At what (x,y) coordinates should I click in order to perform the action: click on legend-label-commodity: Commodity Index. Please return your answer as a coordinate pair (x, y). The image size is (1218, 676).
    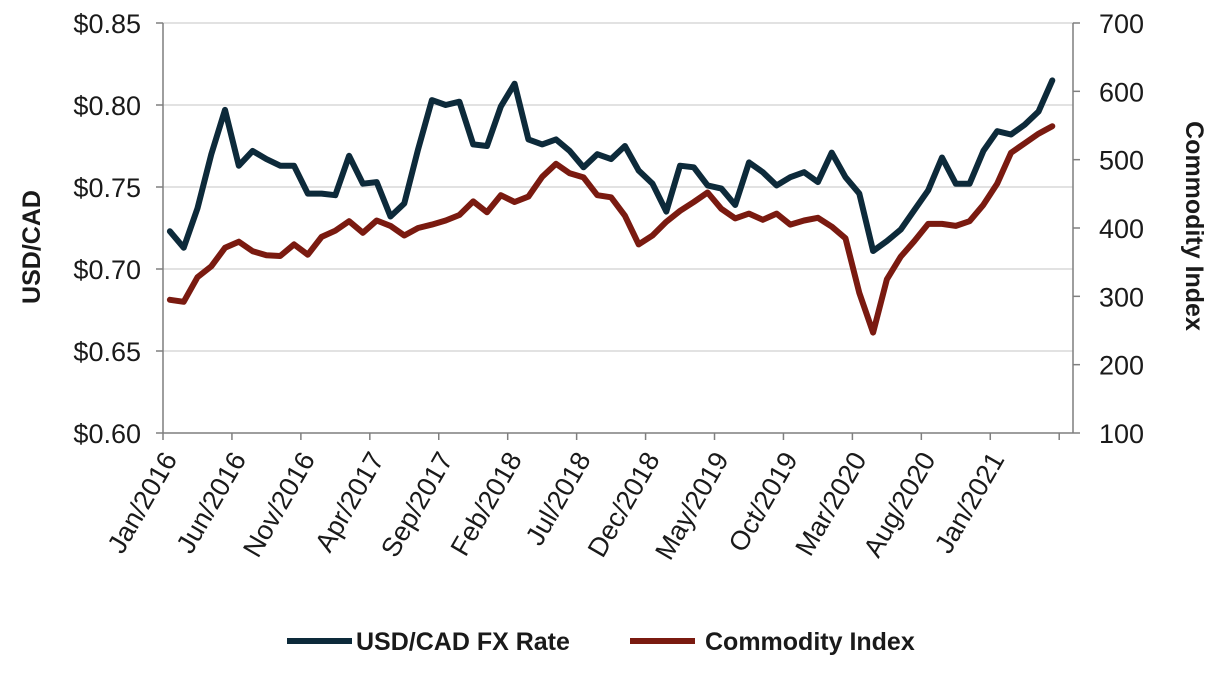
    Looking at the image, I should click on (810, 642).